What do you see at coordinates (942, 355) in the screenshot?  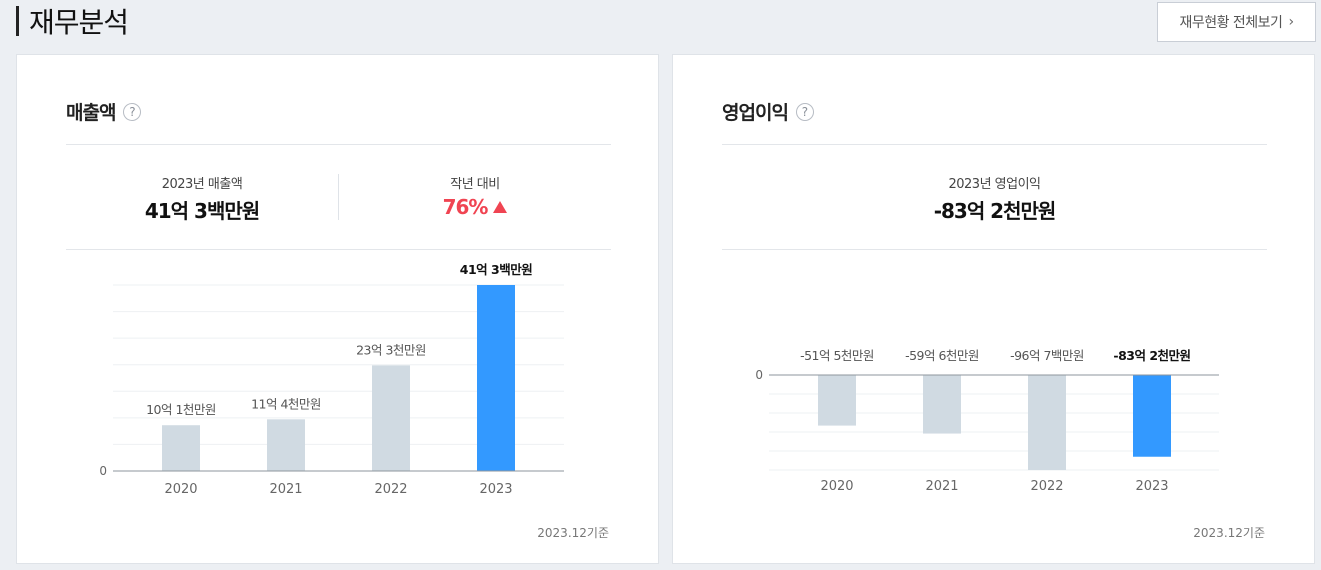 I see `data-label-2021: -59억 6천만원` at bounding box center [942, 355].